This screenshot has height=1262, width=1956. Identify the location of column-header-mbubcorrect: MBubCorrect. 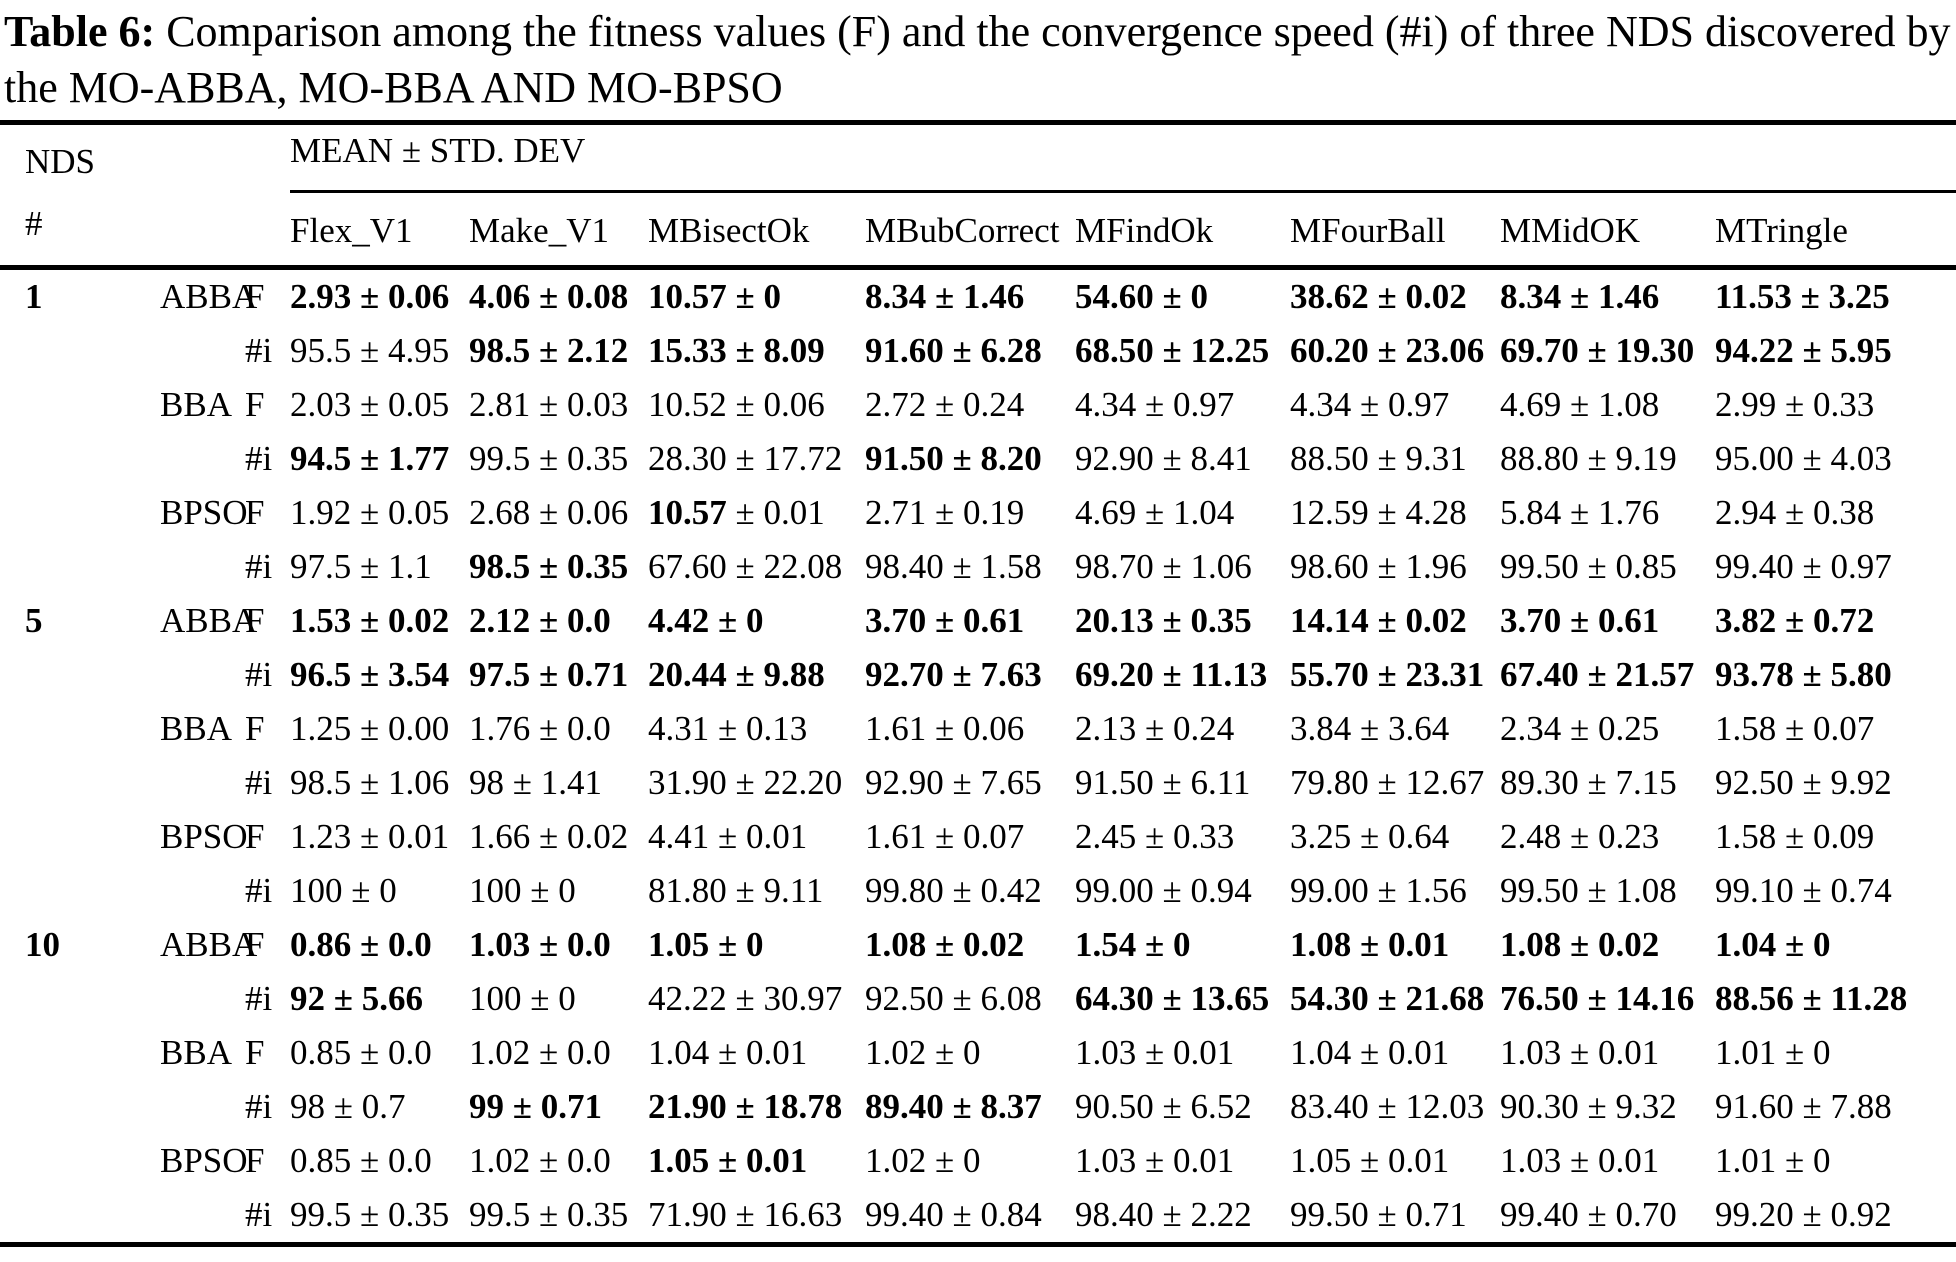
(970, 230).